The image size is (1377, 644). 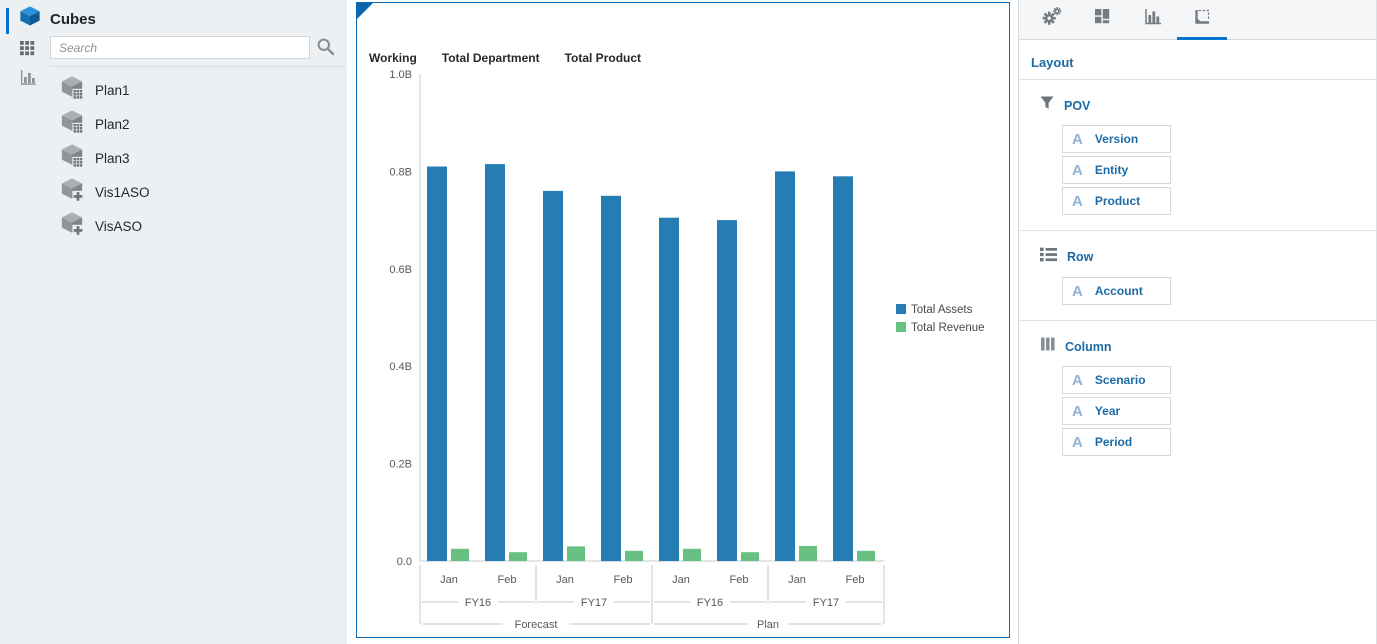 I want to click on search-icon, so click(x=325, y=47).